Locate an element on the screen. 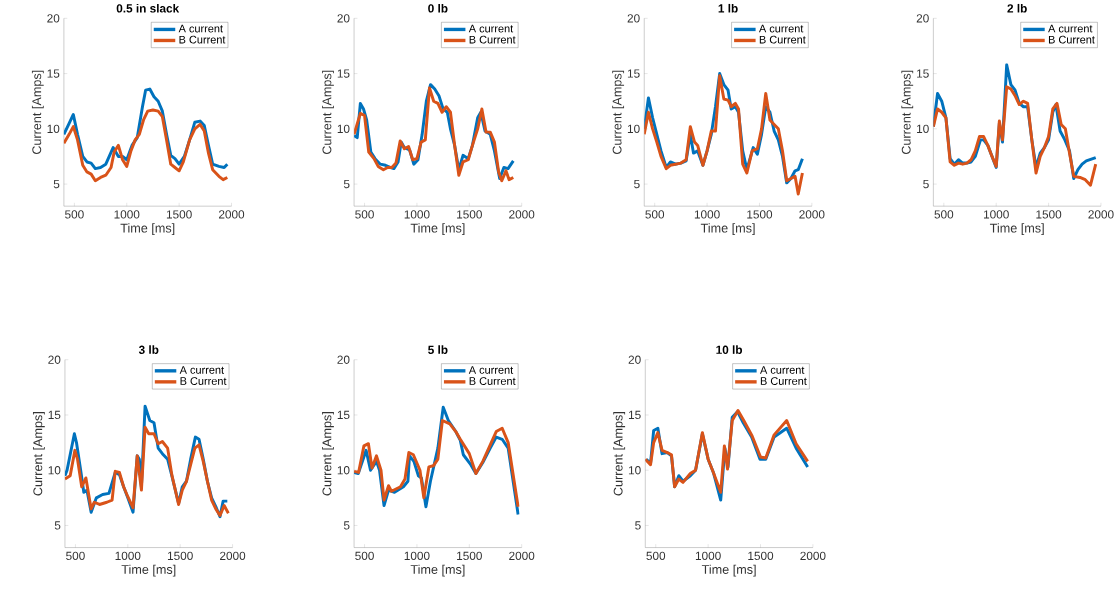  chart-title: 1 lb is located at coordinates (728, 8).